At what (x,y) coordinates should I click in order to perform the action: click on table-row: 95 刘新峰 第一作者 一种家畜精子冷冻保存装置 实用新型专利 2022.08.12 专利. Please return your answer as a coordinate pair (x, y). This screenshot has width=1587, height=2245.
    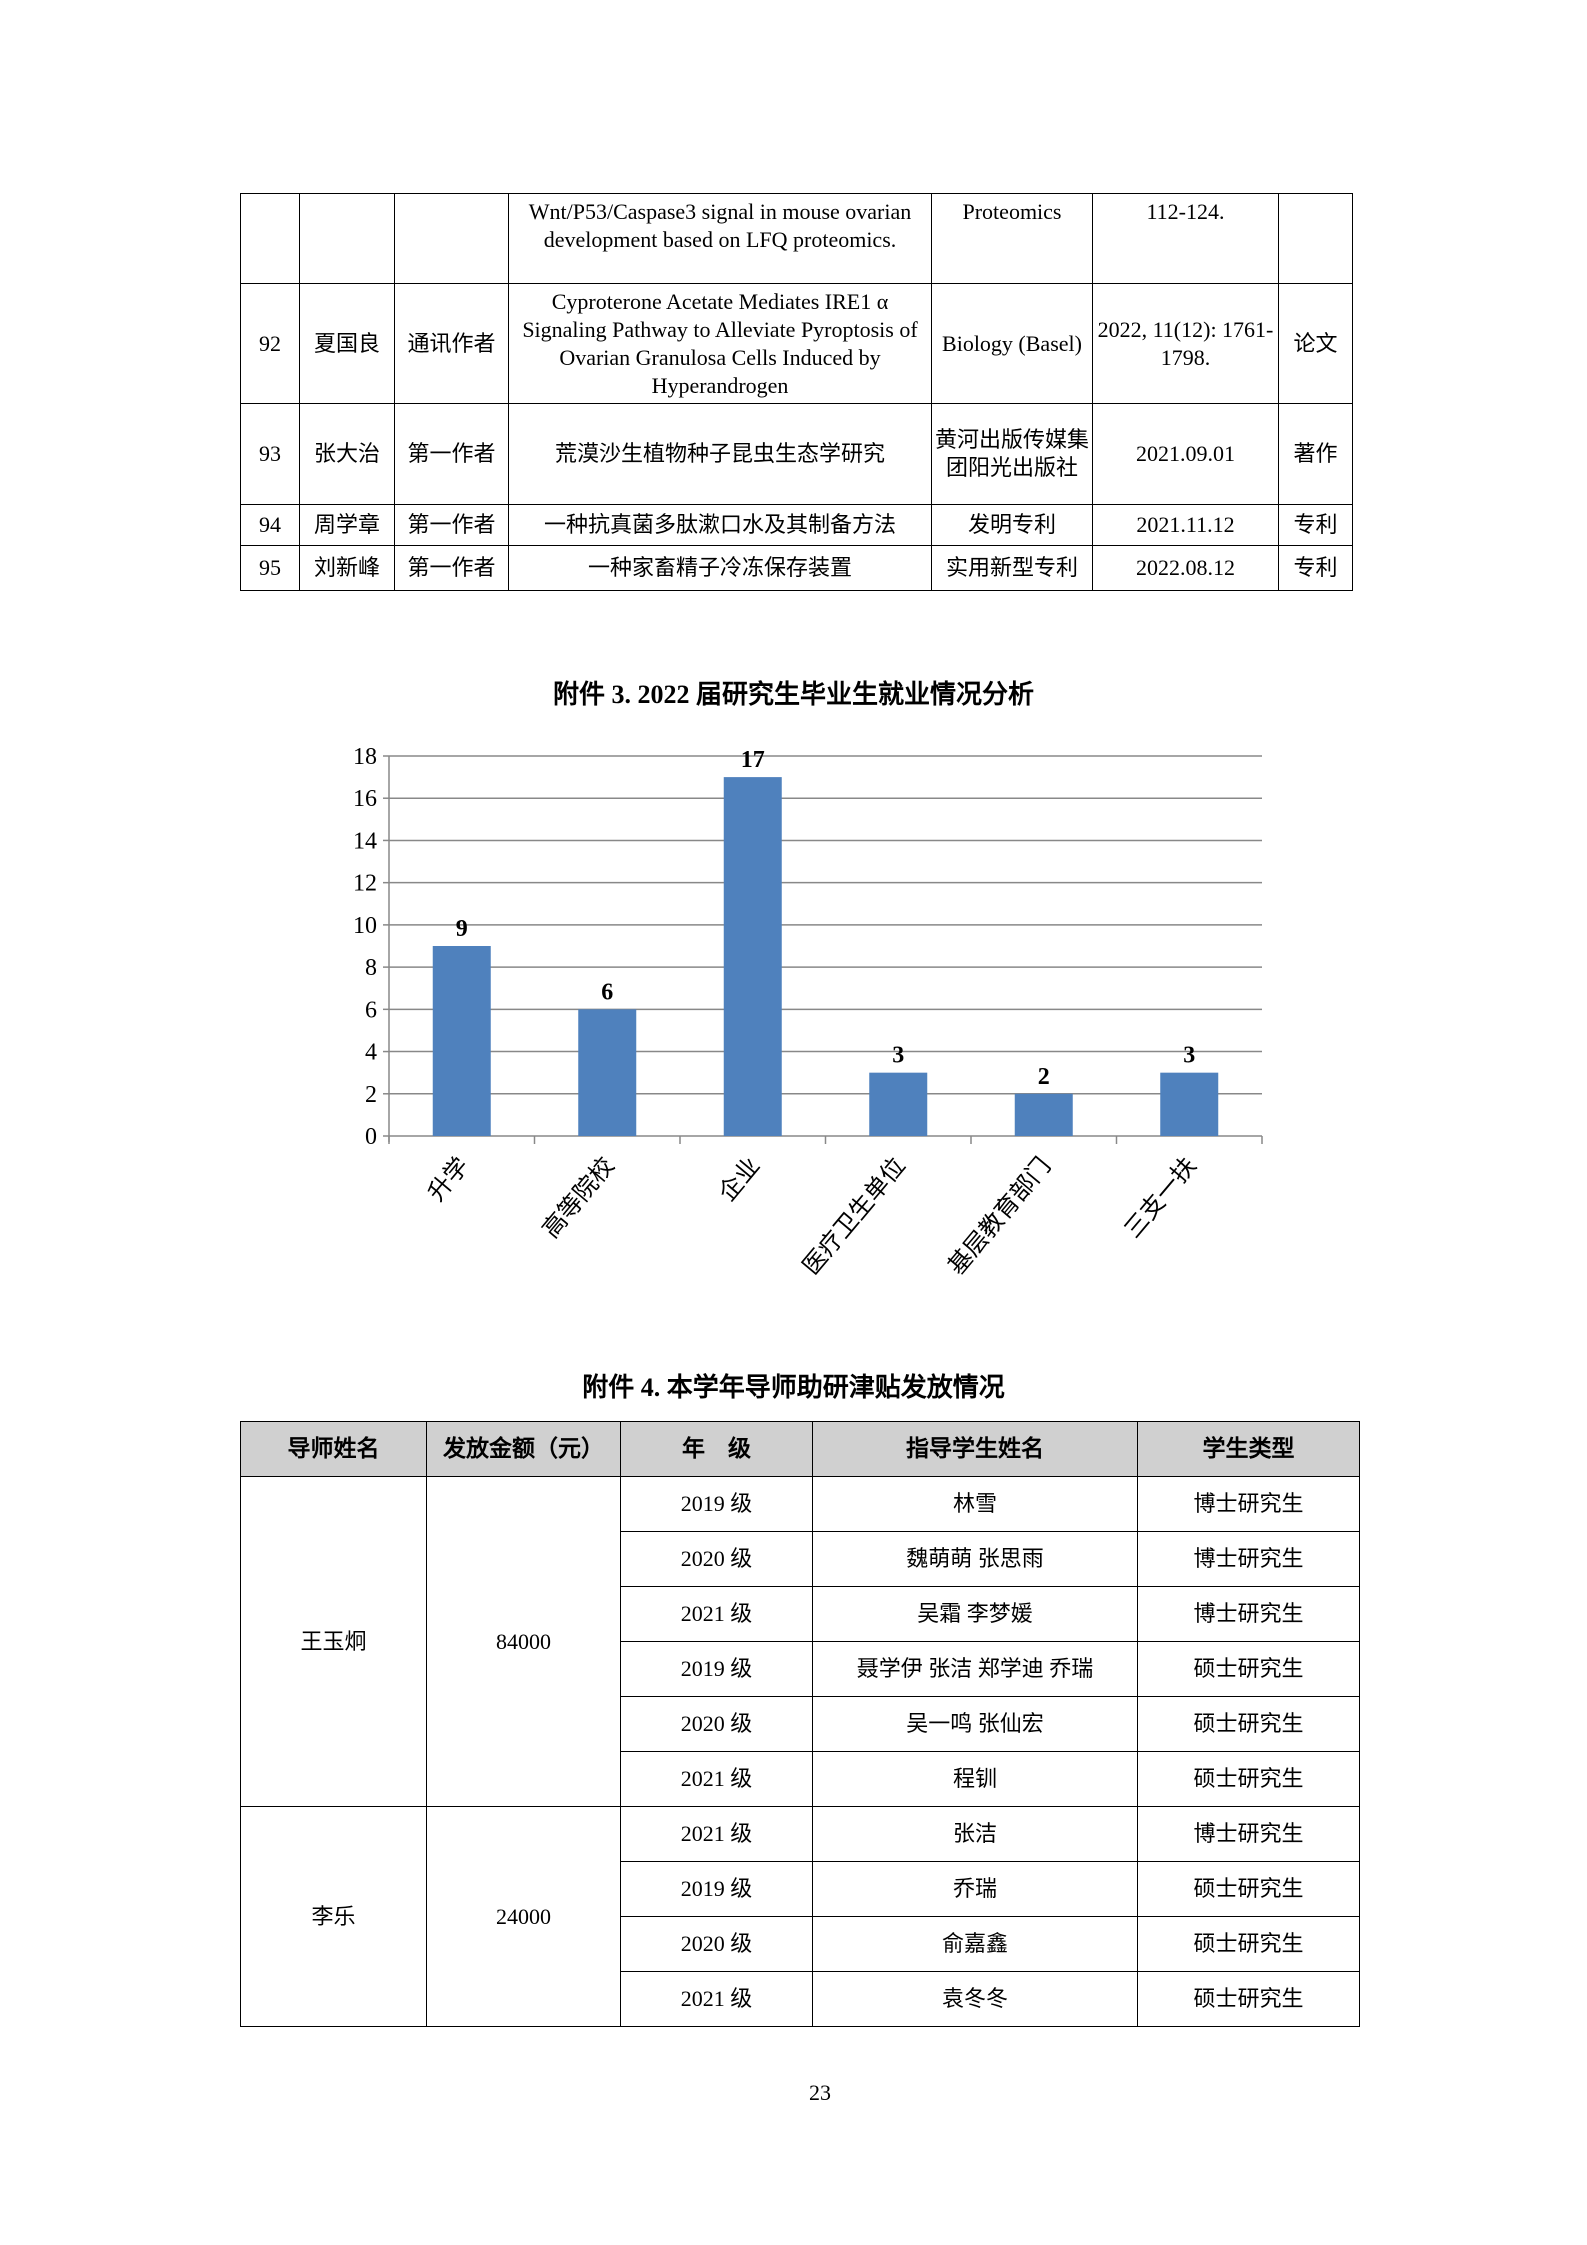
    Looking at the image, I should click on (796, 568).